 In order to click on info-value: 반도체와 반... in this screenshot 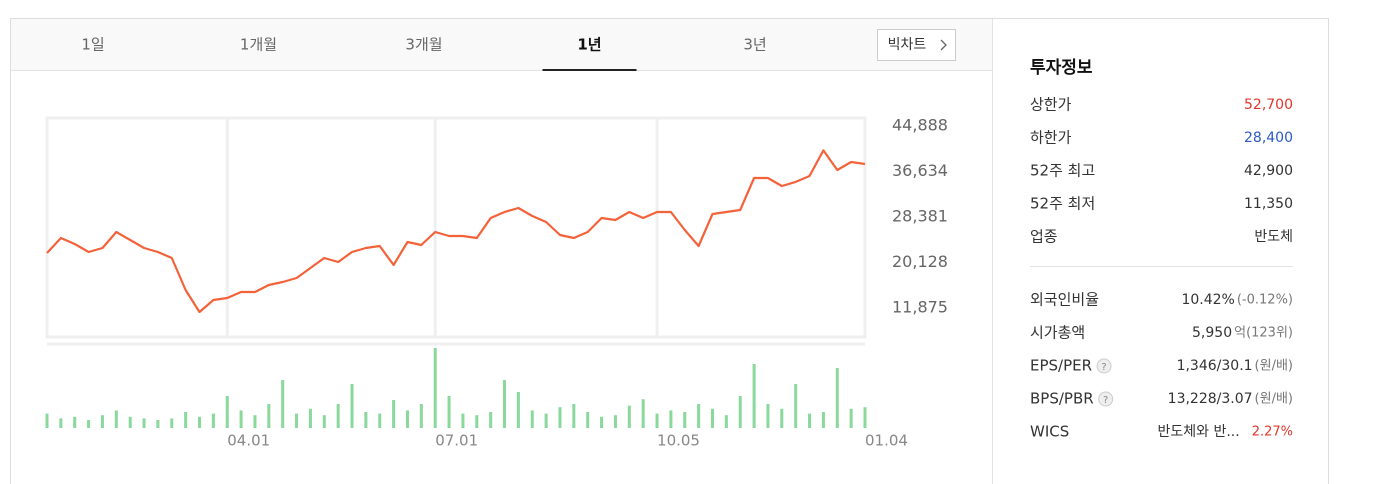, I will do `click(1198, 432)`.